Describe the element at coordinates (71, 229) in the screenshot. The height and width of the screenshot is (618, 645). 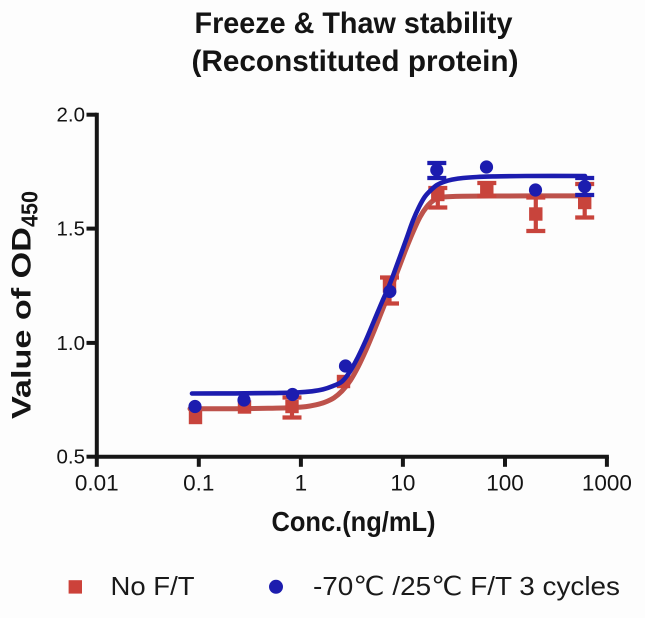
I see `svg-text: 1.5` at that location.